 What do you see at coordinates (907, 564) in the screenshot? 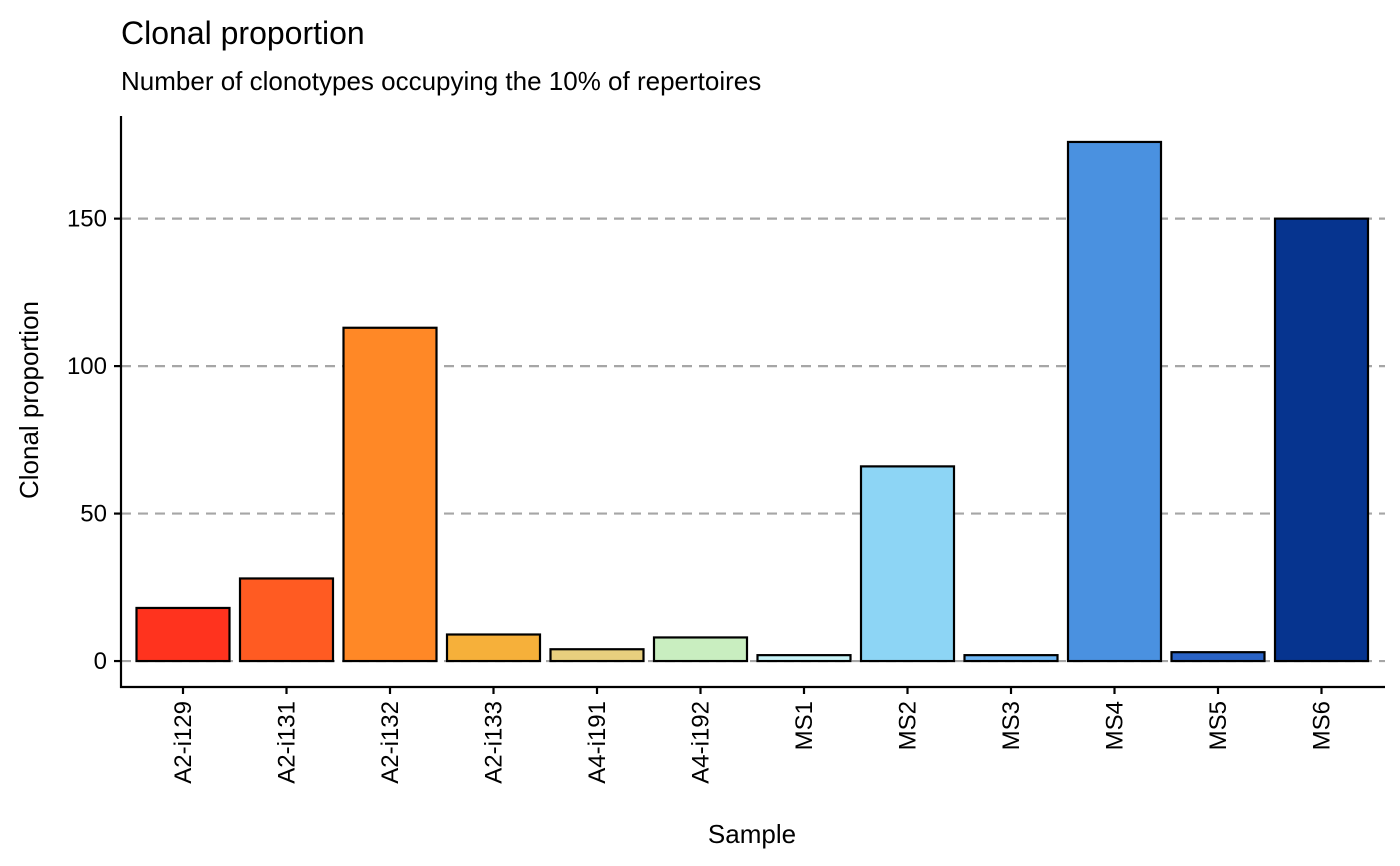
I see `bar-MS2` at bounding box center [907, 564].